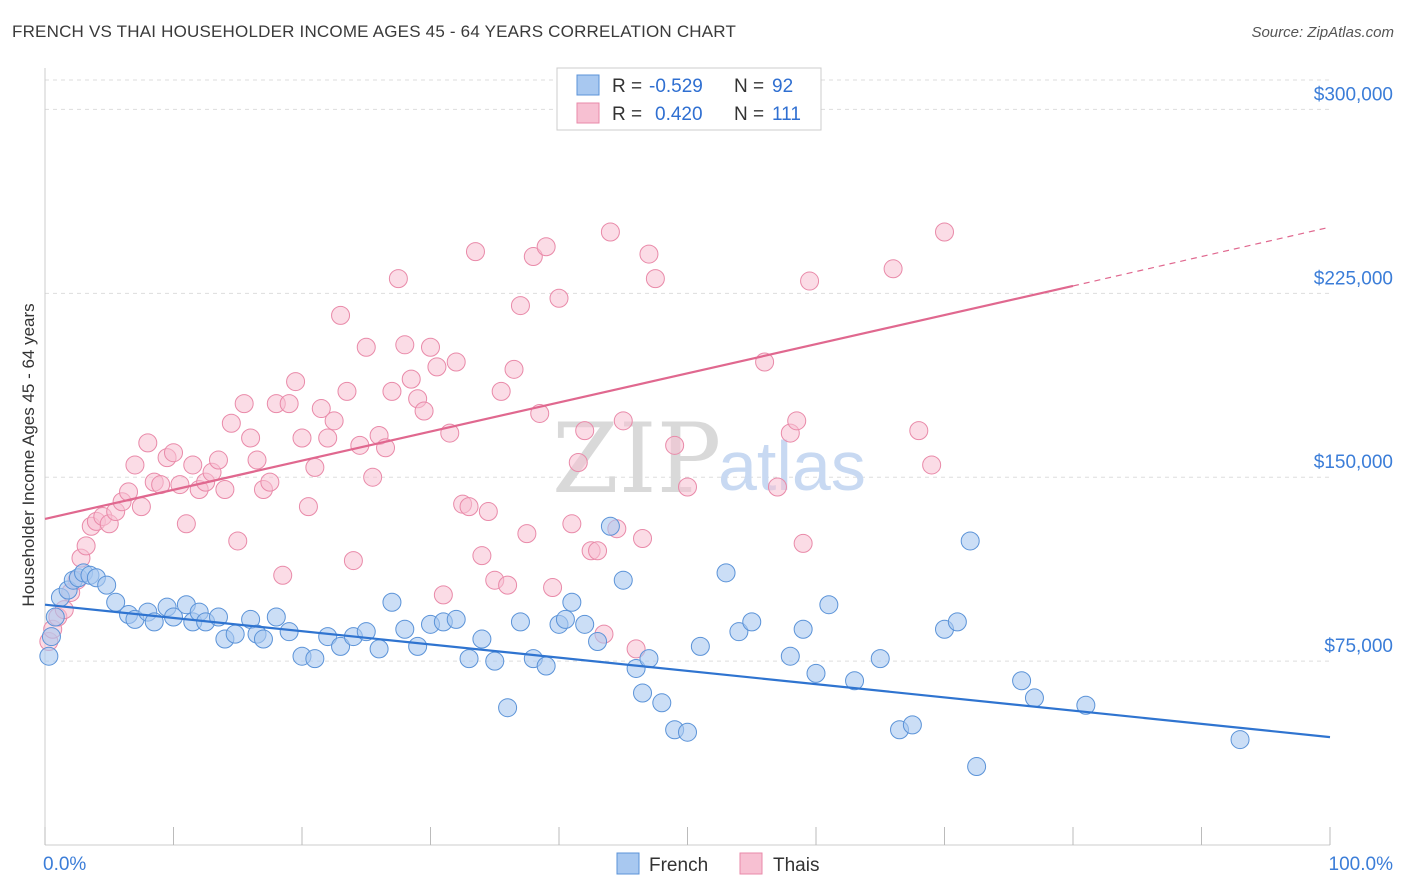  Describe the element at coordinates (1361, 864) in the screenshot. I see `x-tick-label-max: 100.0%` at that location.